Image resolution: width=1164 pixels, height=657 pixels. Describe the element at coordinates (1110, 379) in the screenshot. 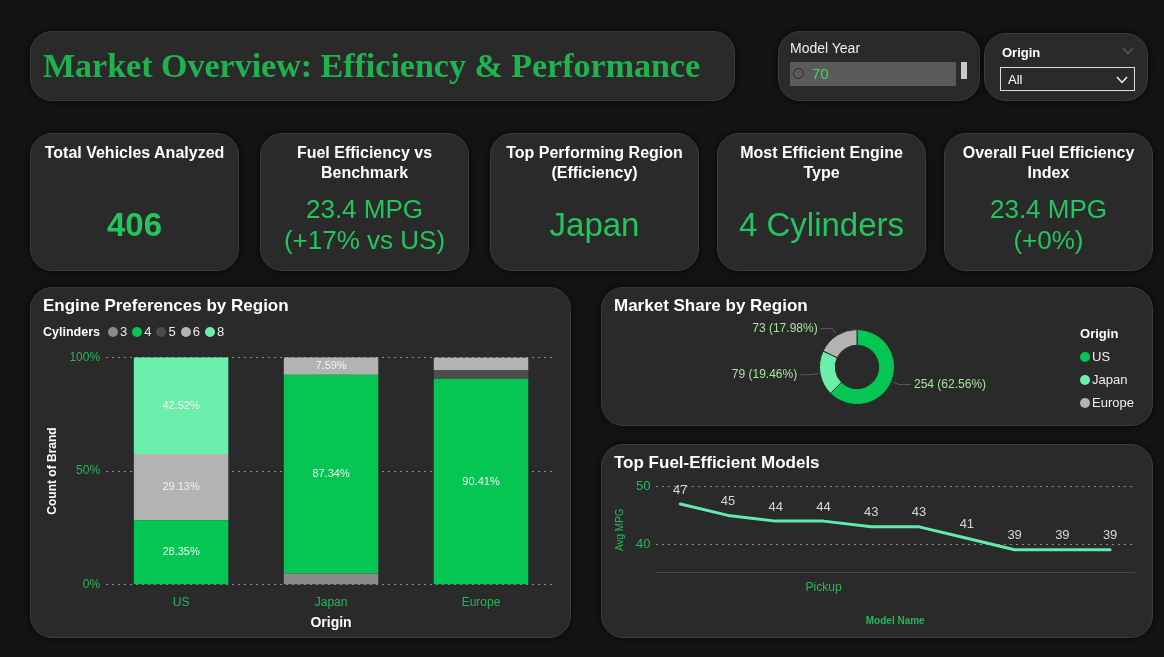

I see `legend-label: Japan` at that location.